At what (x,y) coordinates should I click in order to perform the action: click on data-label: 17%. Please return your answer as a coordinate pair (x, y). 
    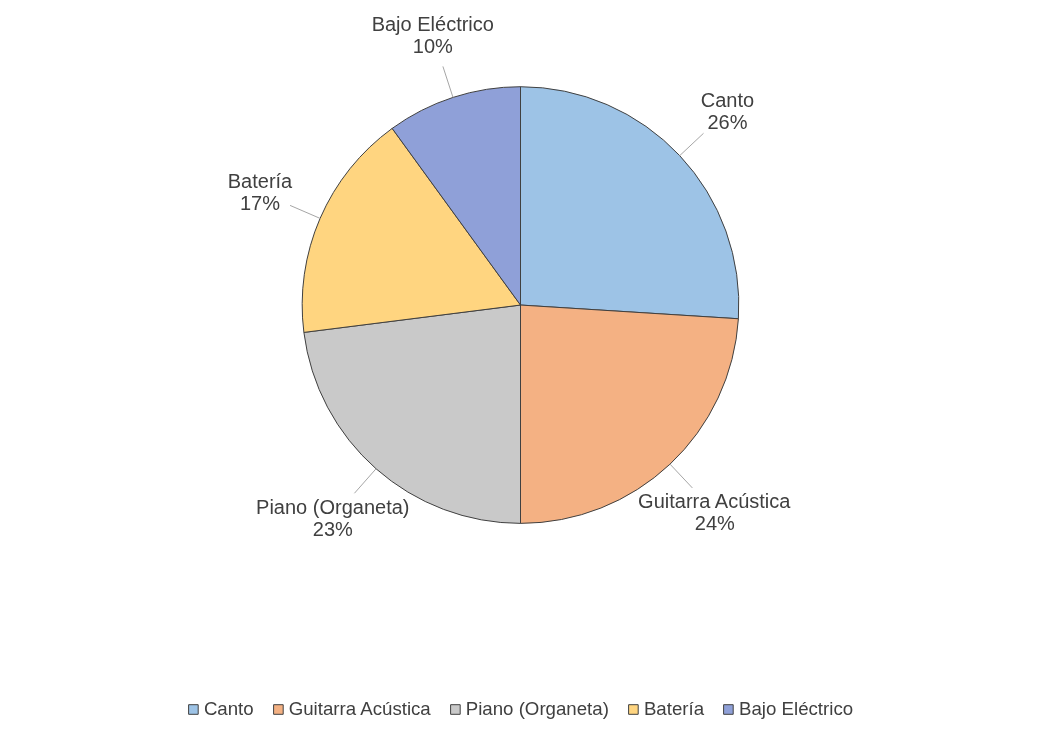
    Looking at the image, I should click on (260, 203).